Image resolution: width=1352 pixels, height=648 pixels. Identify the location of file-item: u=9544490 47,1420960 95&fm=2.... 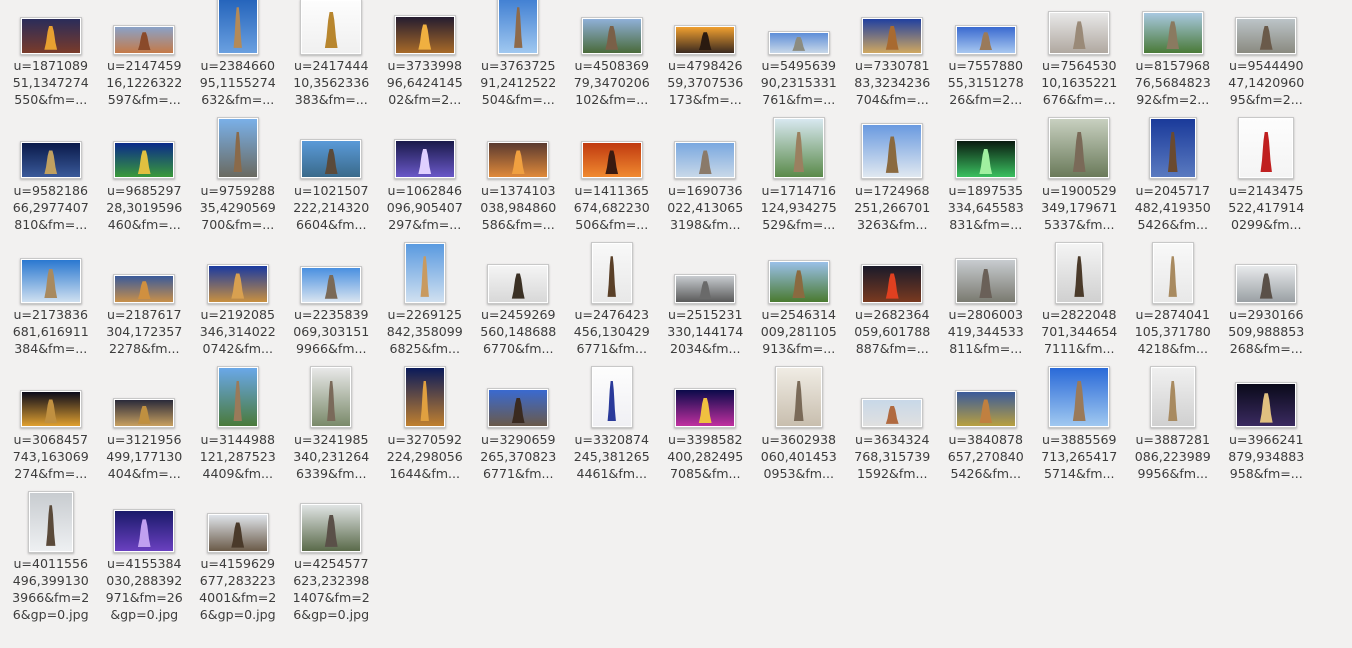
(1267, 62).